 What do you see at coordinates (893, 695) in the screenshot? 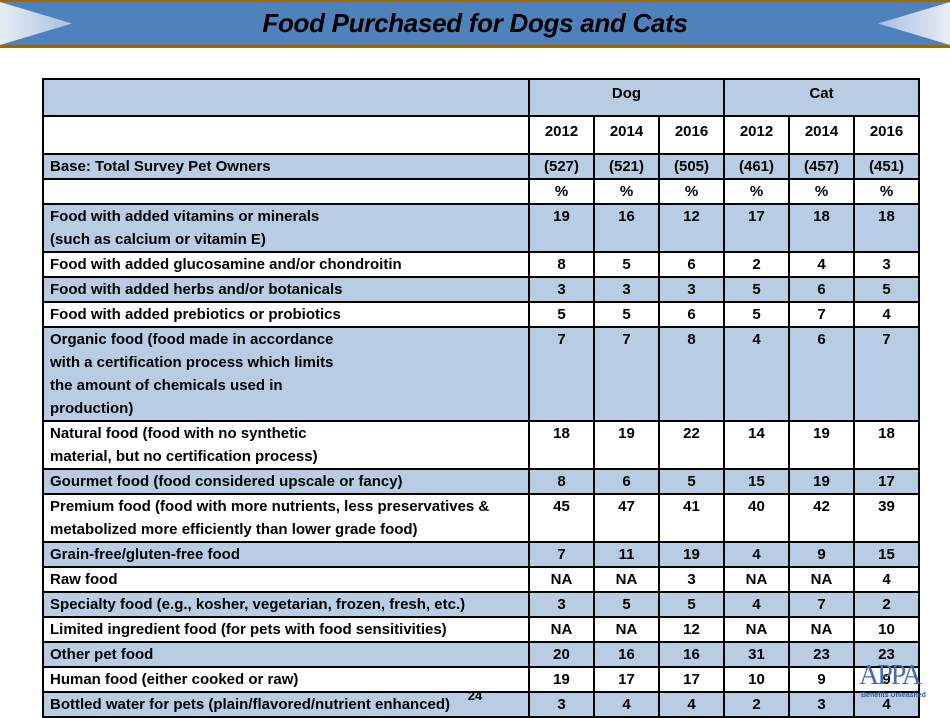
I see `logo-tagline: Benefits Unleashed` at bounding box center [893, 695].